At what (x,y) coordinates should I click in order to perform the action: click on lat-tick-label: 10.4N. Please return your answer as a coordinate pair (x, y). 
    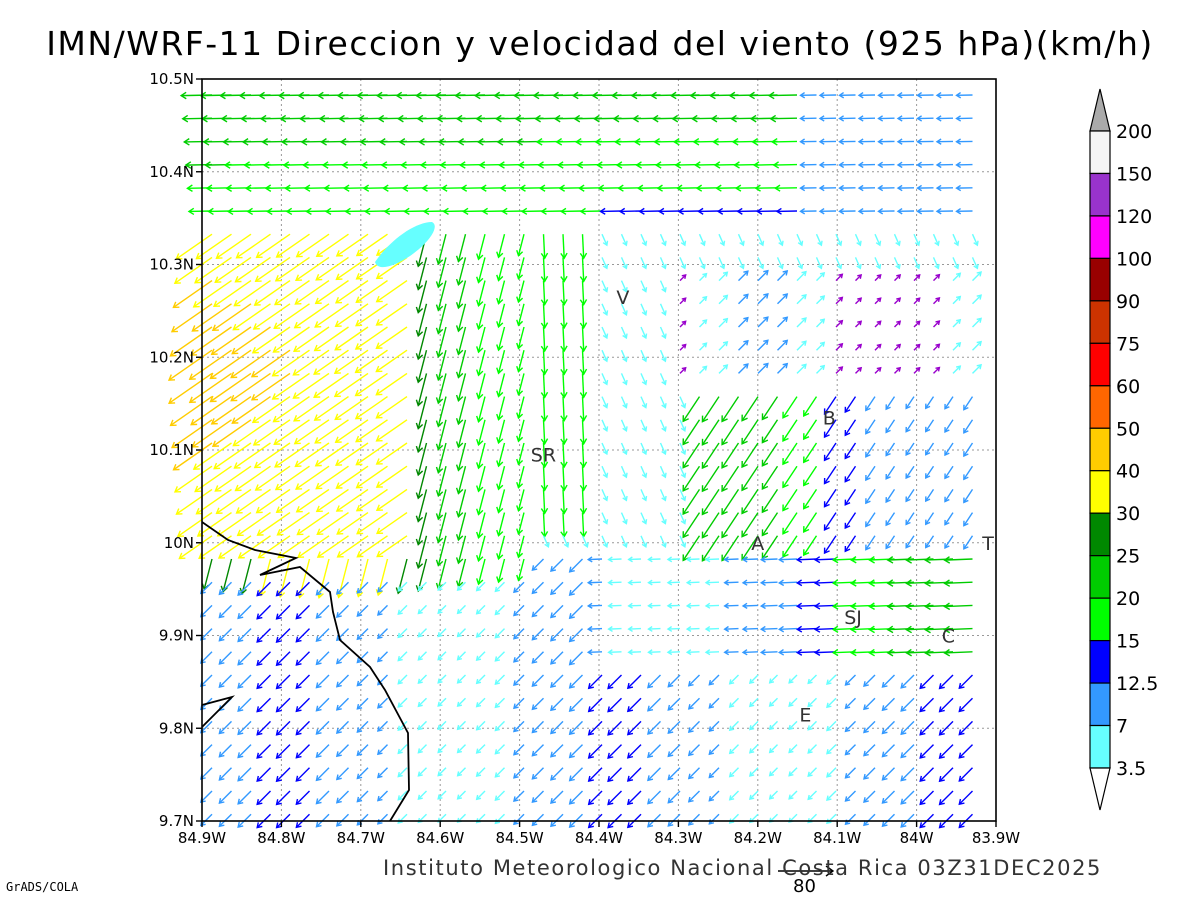
    Looking at the image, I should click on (171, 172).